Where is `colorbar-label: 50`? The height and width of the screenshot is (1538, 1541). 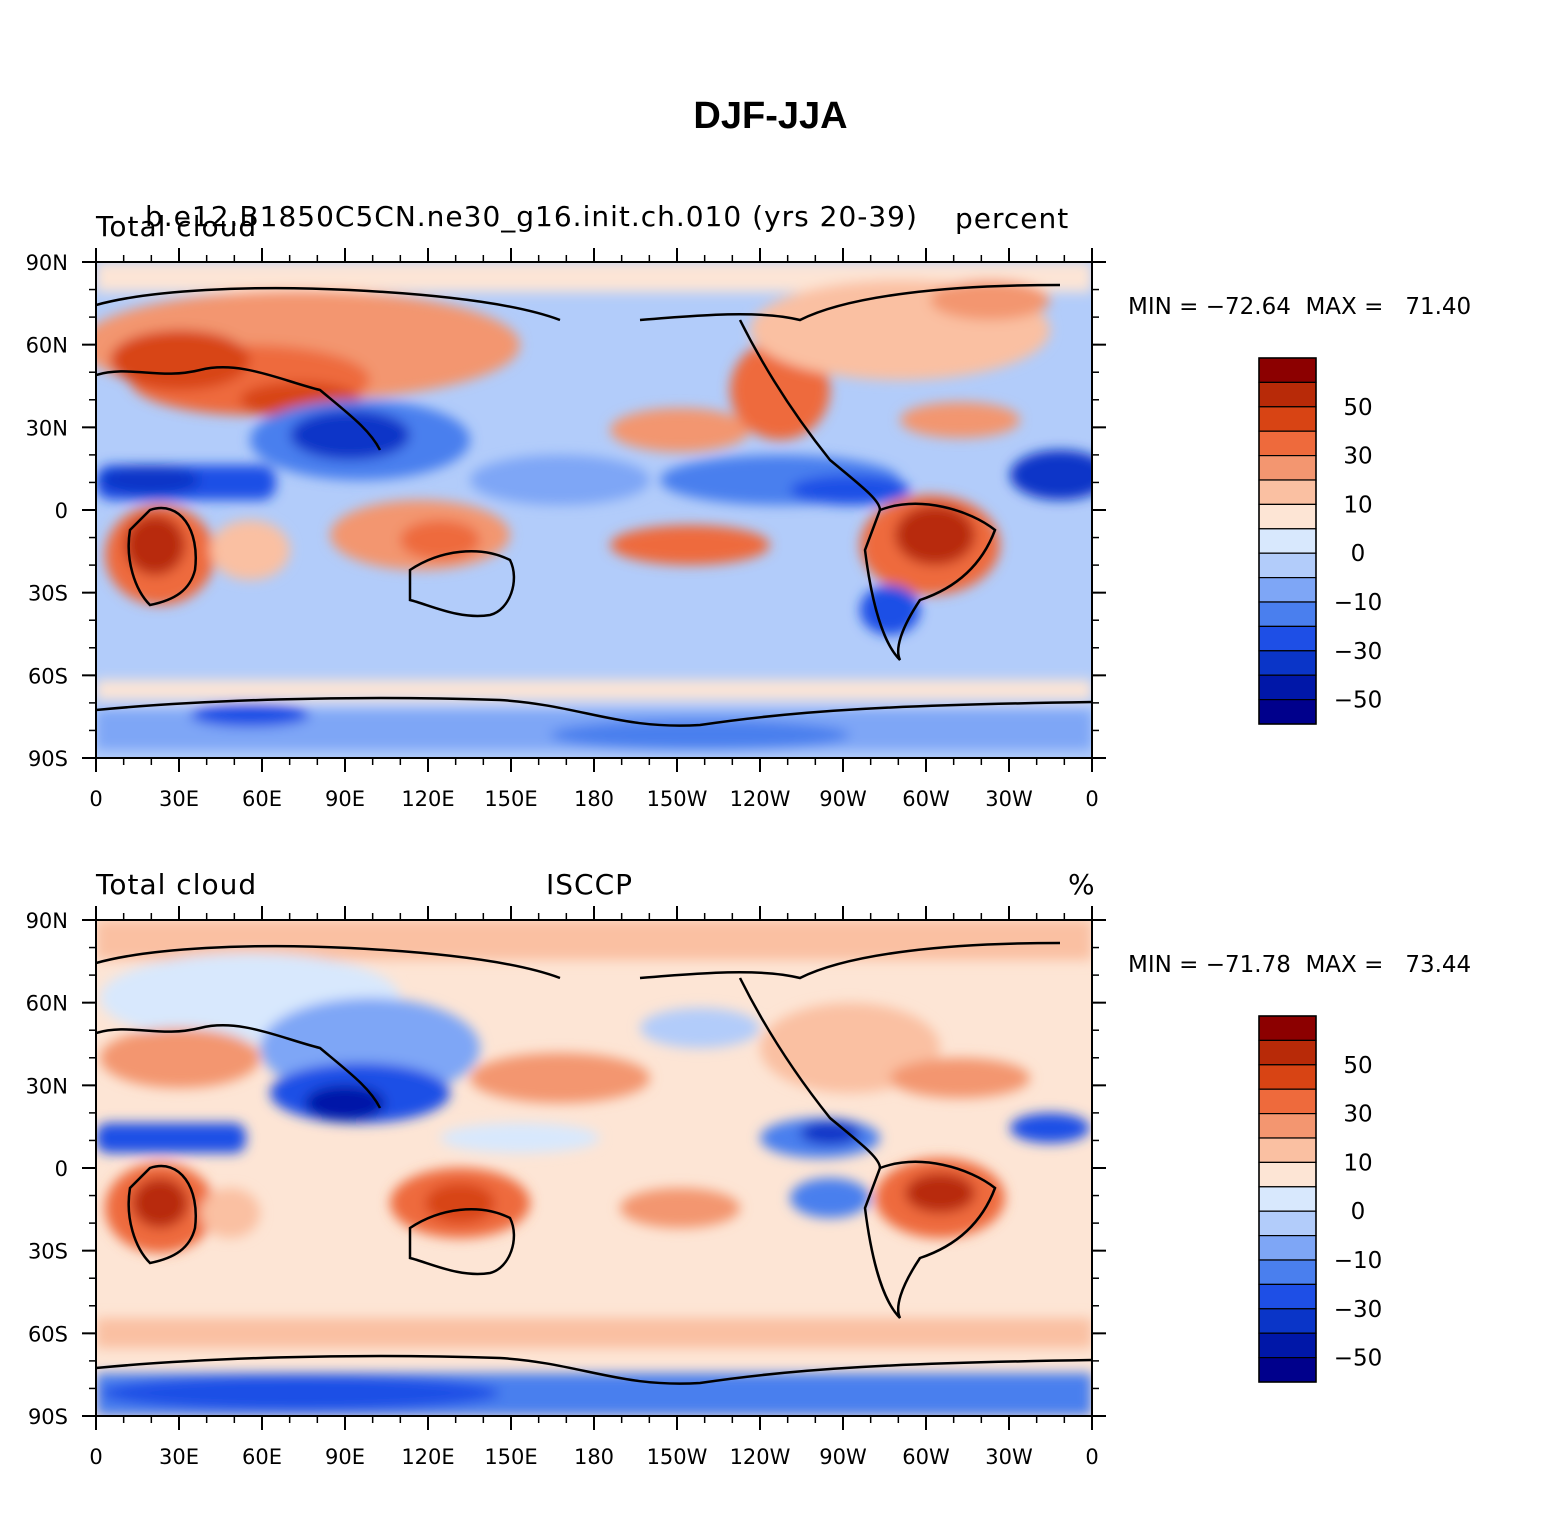 colorbar-label: 50 is located at coordinates (1357, 408).